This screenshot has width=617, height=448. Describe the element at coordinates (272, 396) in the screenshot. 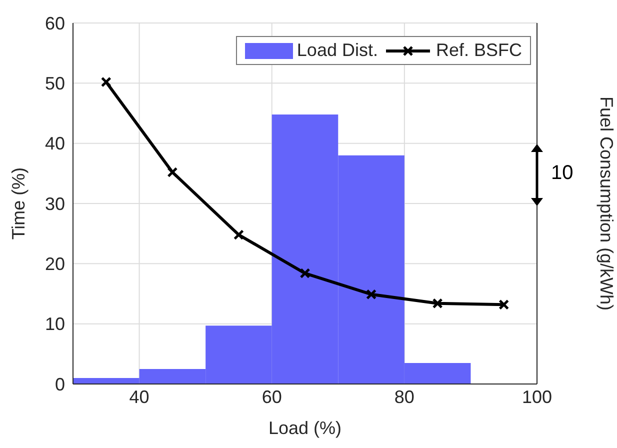

I see `x-tick-label: 60` at that location.